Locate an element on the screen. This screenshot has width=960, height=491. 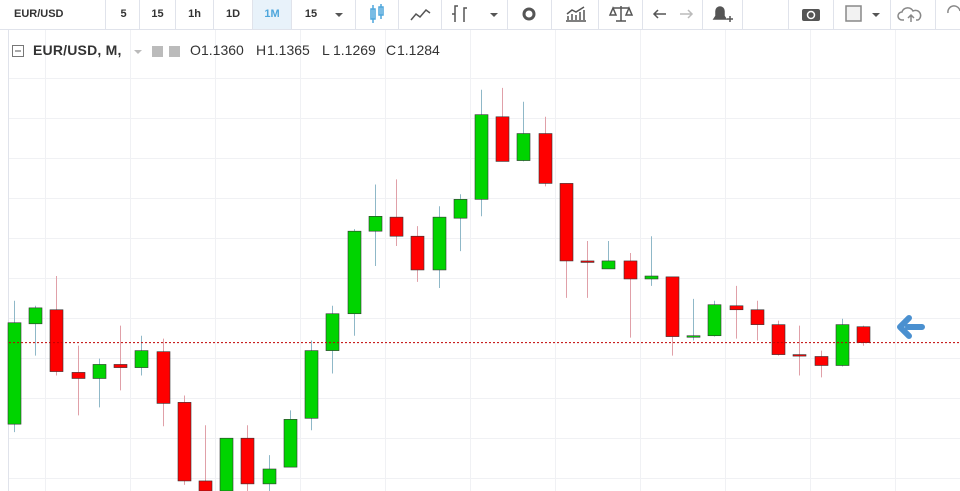
interval-button: 1M is located at coordinates (272, 14).